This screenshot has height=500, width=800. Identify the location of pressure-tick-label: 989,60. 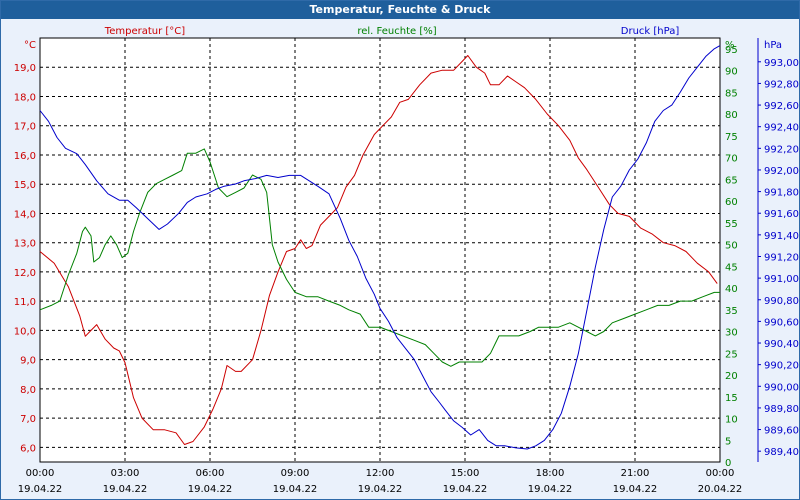
(781, 431).